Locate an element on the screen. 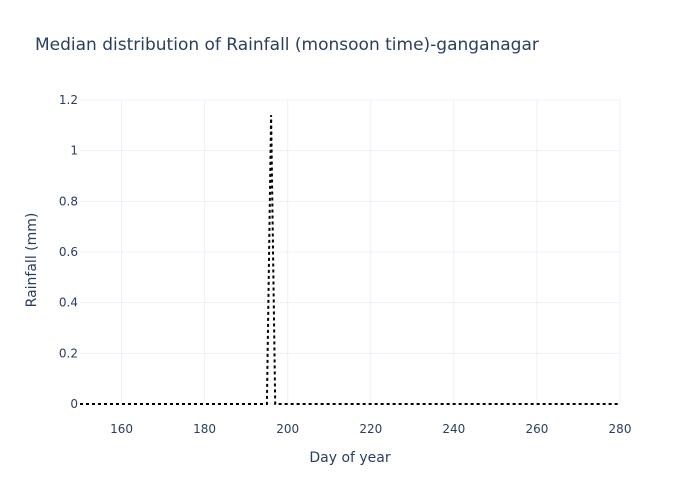 The width and height of the screenshot is (700, 500). y-tick-label: 1 is located at coordinates (74, 151).